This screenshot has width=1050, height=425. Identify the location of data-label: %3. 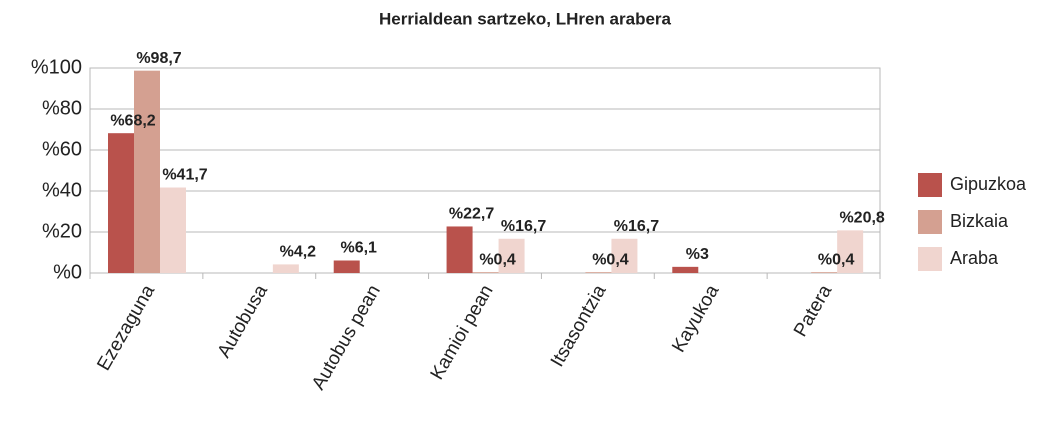
(697, 254).